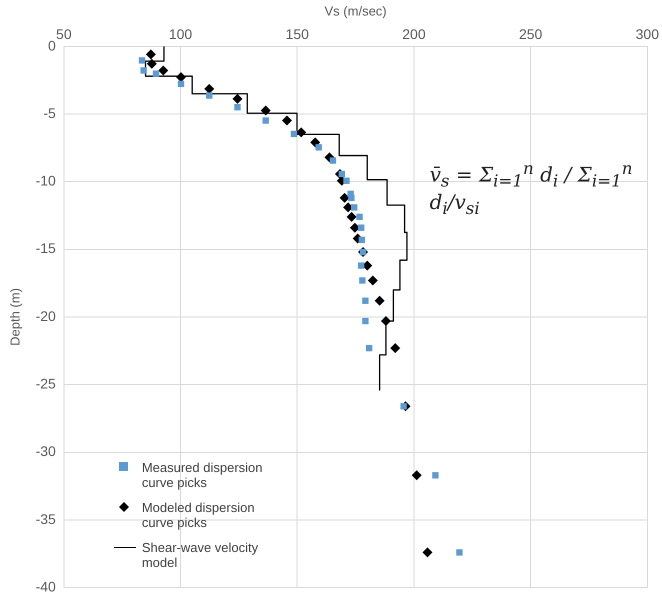 This screenshot has width=662, height=604. I want to click on x-tick-label: 300, so click(648, 34).